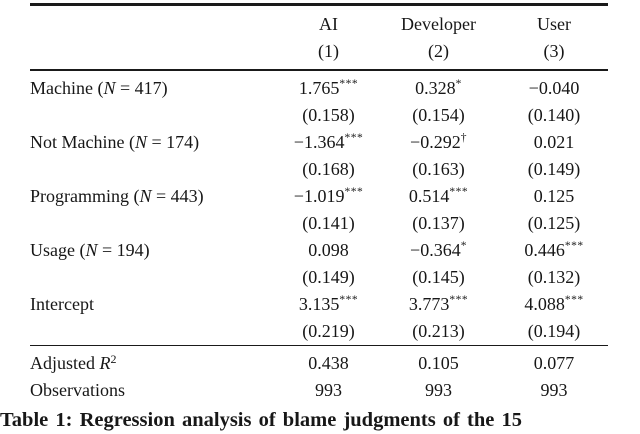 The image size is (640, 434). Describe the element at coordinates (90, 249) in the screenshot. I see `row-label: Usage (N = 194)` at that location.